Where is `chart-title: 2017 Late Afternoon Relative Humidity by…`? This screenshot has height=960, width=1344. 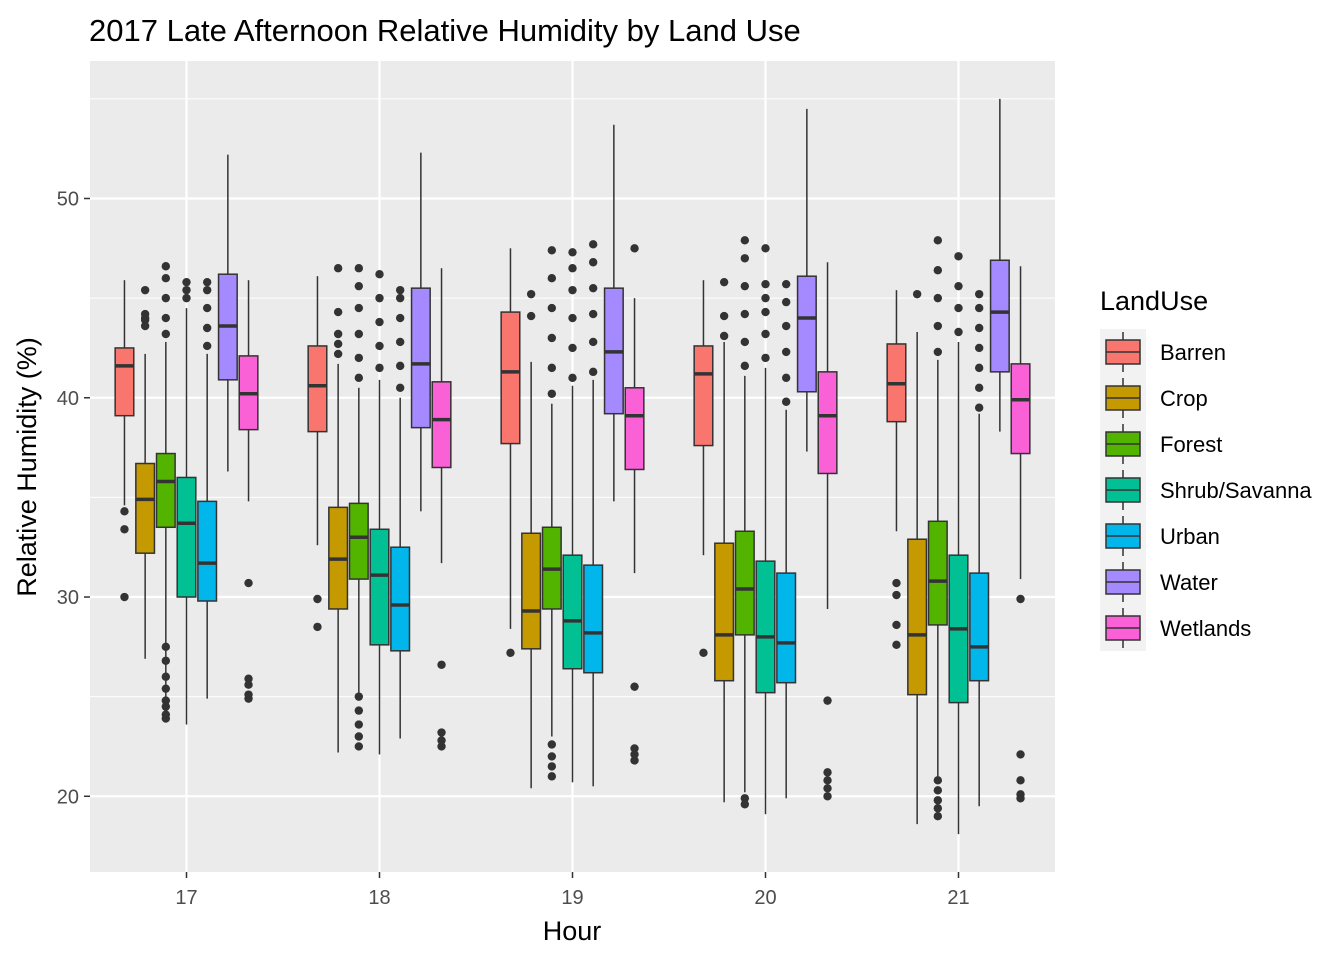 chart-title: 2017 Late Afternoon Relative Humidity by… is located at coordinates (445, 30).